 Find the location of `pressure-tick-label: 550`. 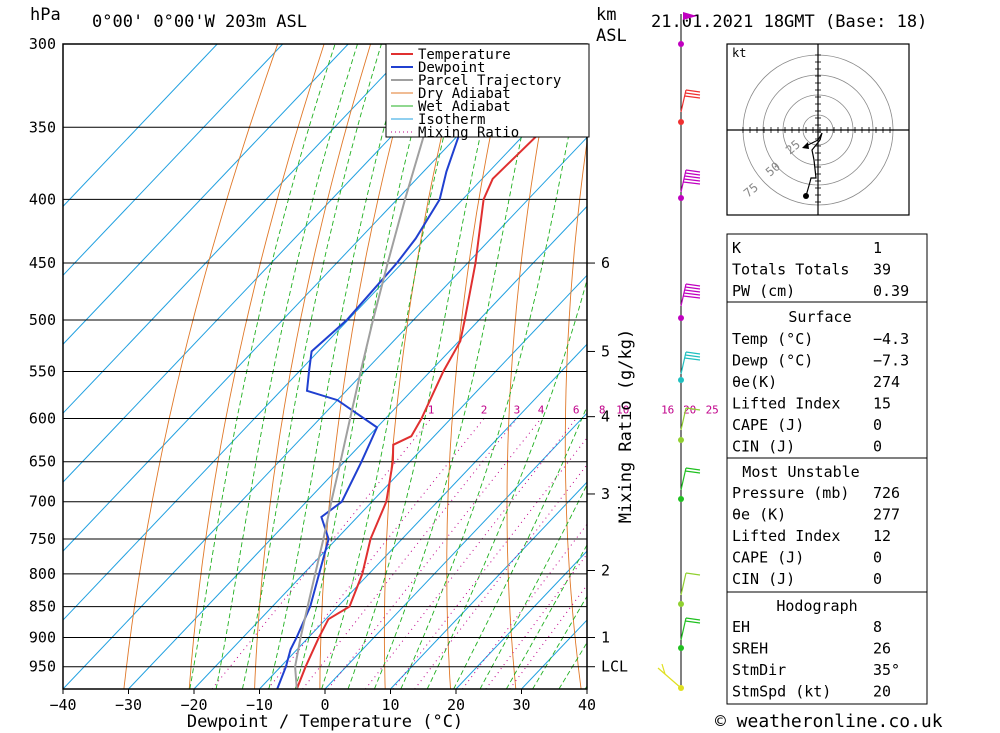

pressure-tick-label: 550 is located at coordinates (42, 372).